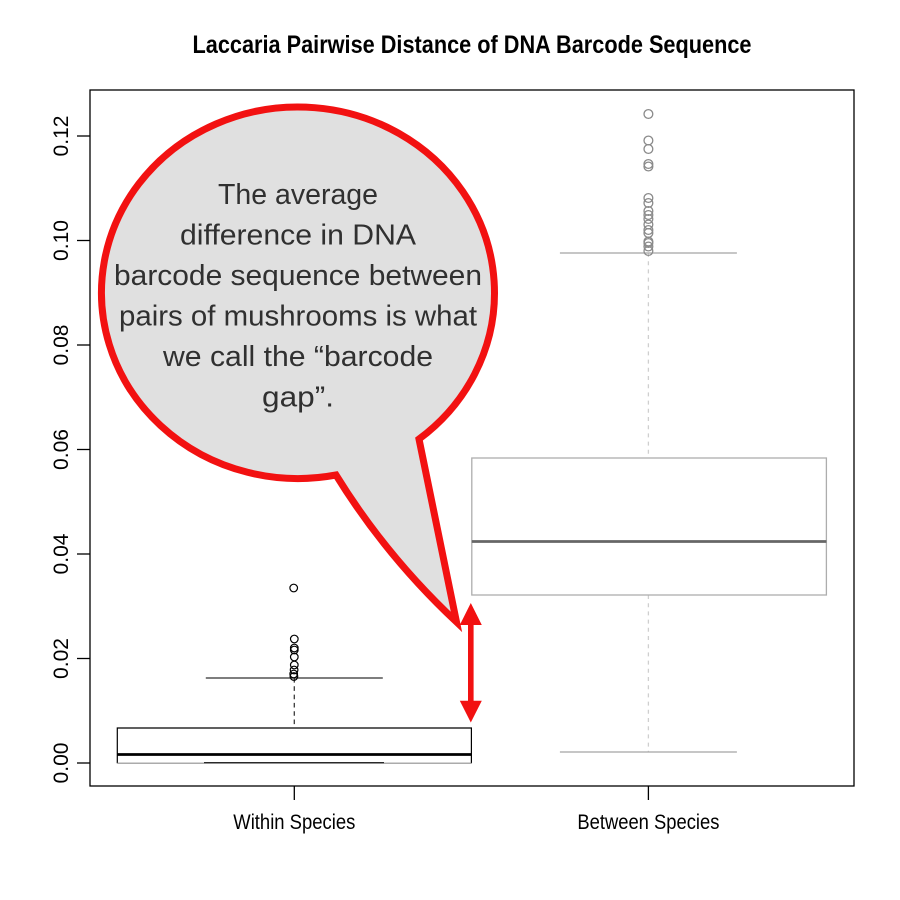 This screenshot has height=900, width=900. I want to click on svg-text: gap”., so click(298, 398).